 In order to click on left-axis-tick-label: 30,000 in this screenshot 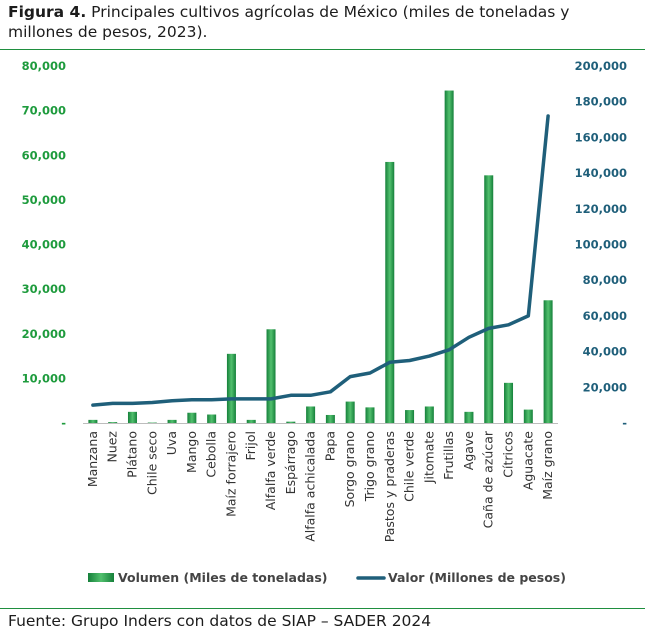, I will do `click(44, 289)`.